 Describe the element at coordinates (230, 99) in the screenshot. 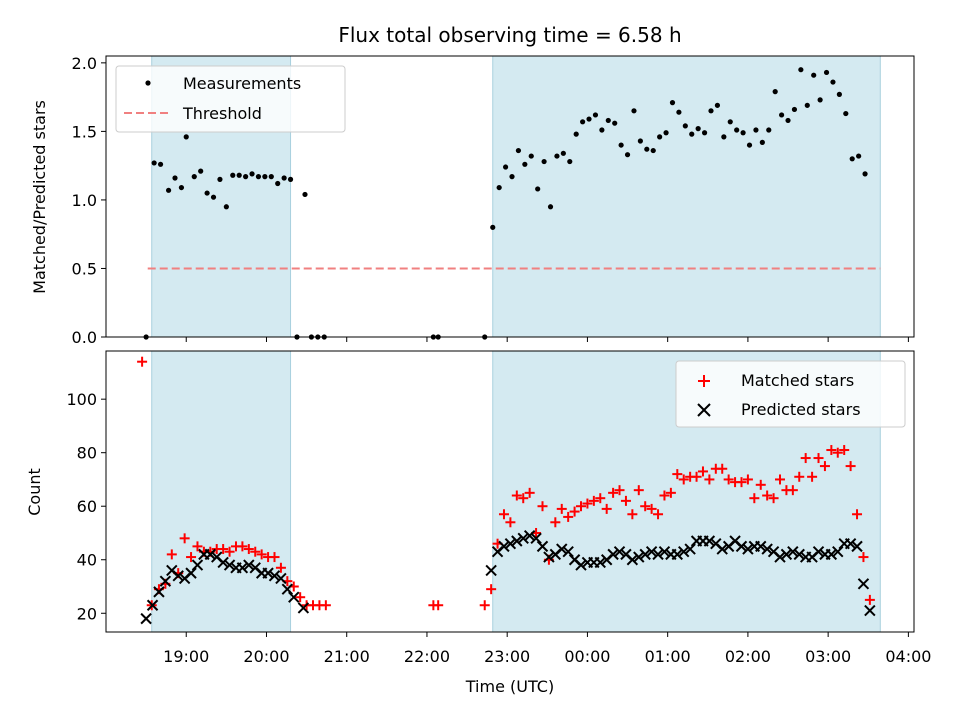

I see `top-legend-frame` at that location.